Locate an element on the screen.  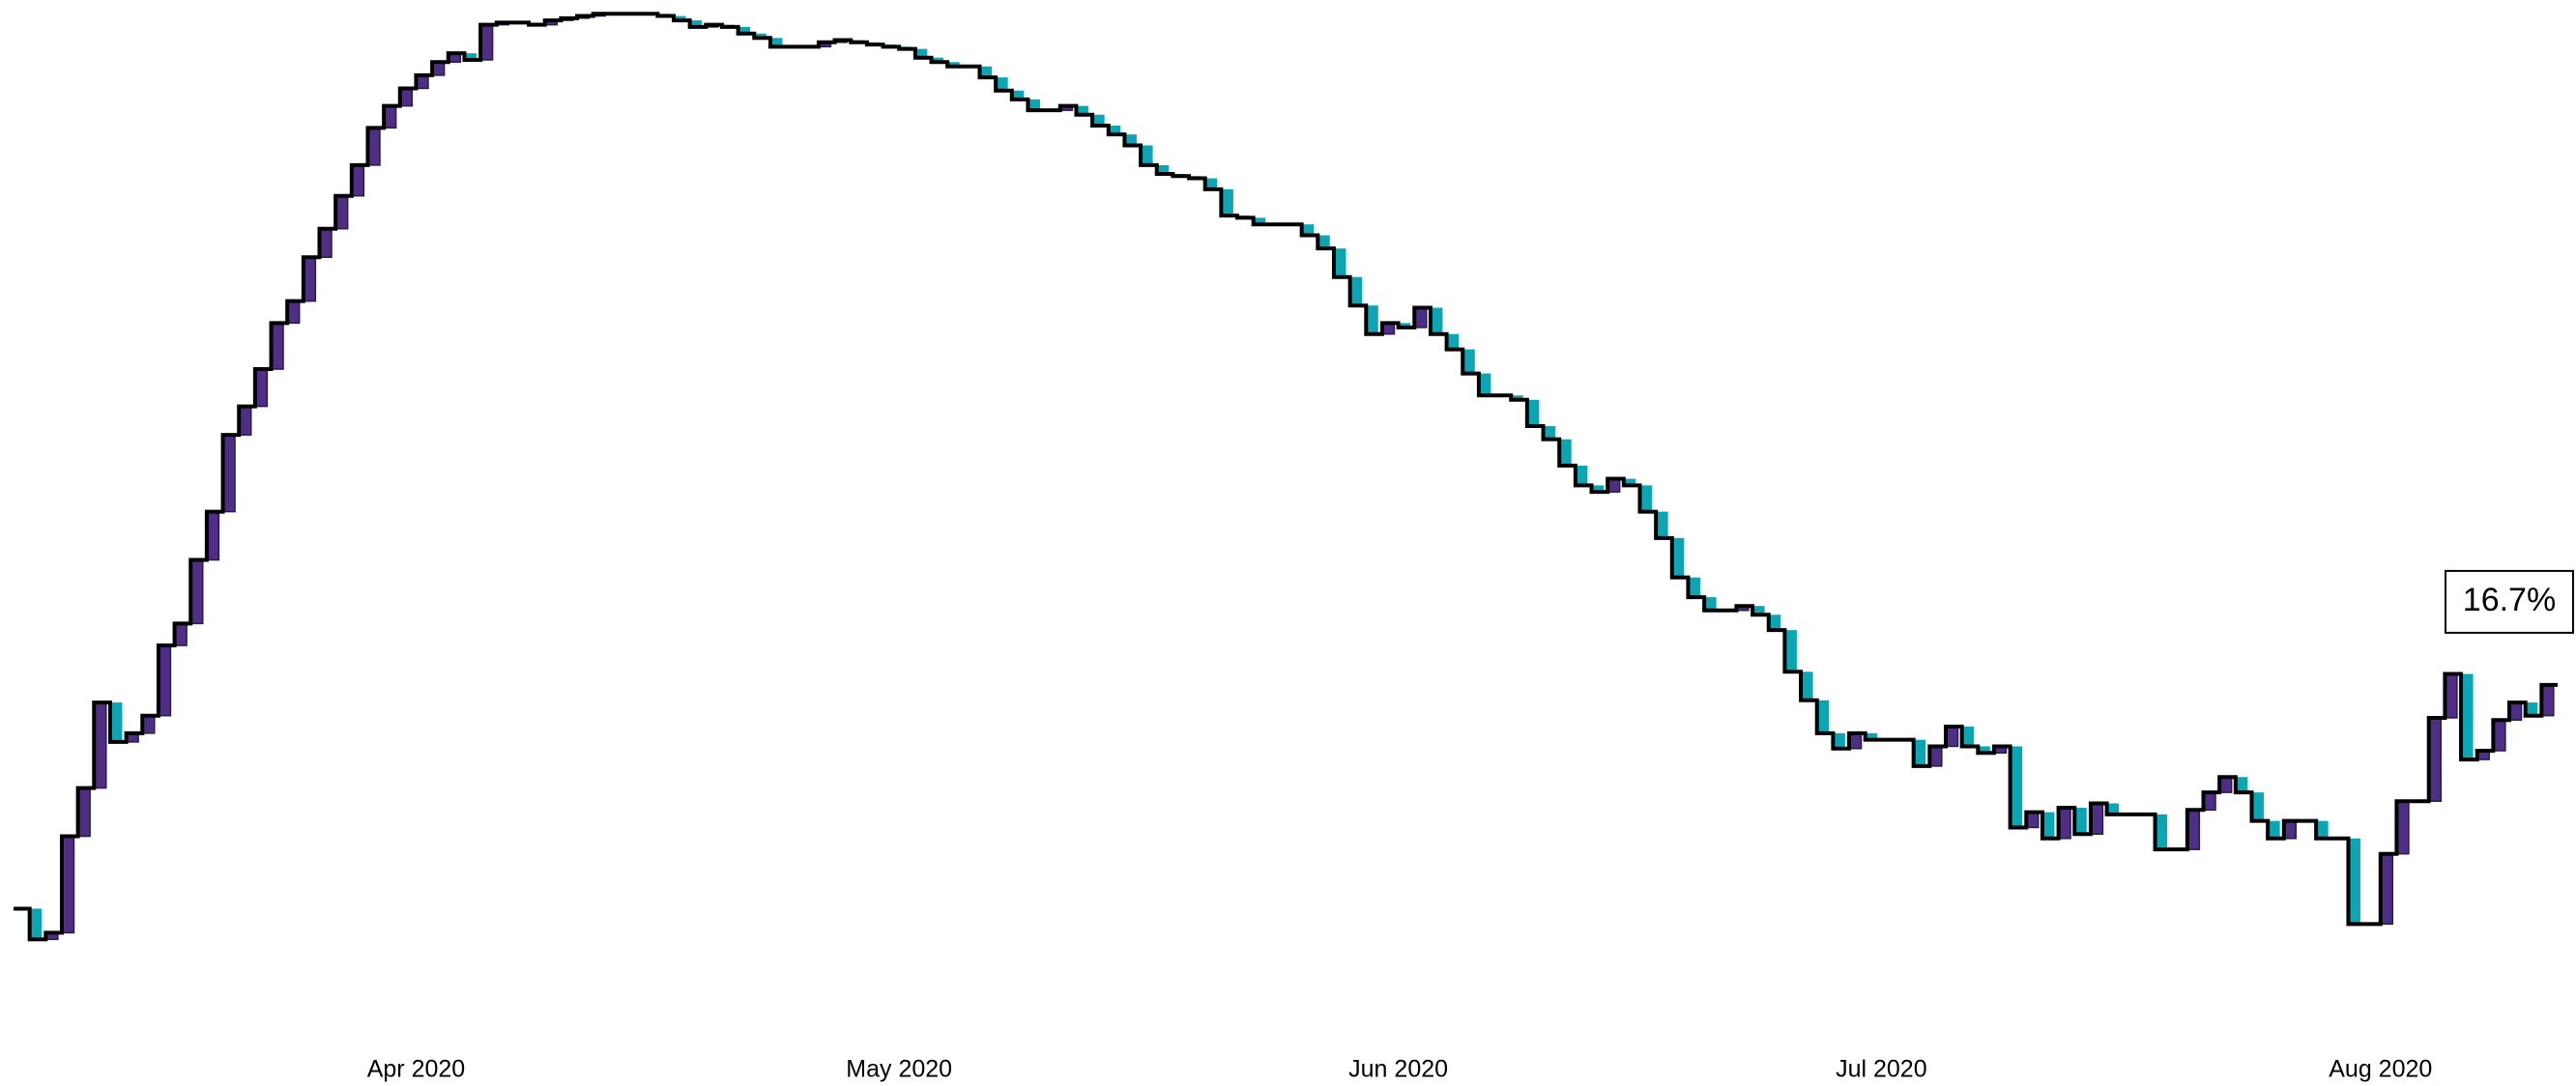
x-tick-label: Aug 2020 is located at coordinates (2380, 1069).